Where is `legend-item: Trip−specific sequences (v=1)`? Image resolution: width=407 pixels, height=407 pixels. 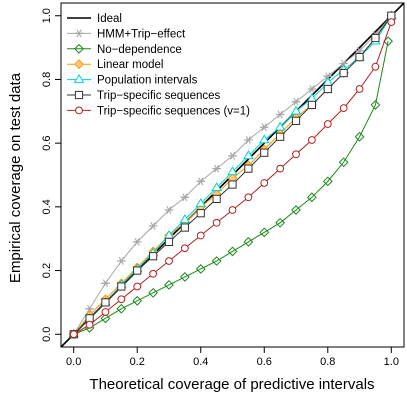 legend-item: Trip−specific sequences (v=1) is located at coordinates (158, 111).